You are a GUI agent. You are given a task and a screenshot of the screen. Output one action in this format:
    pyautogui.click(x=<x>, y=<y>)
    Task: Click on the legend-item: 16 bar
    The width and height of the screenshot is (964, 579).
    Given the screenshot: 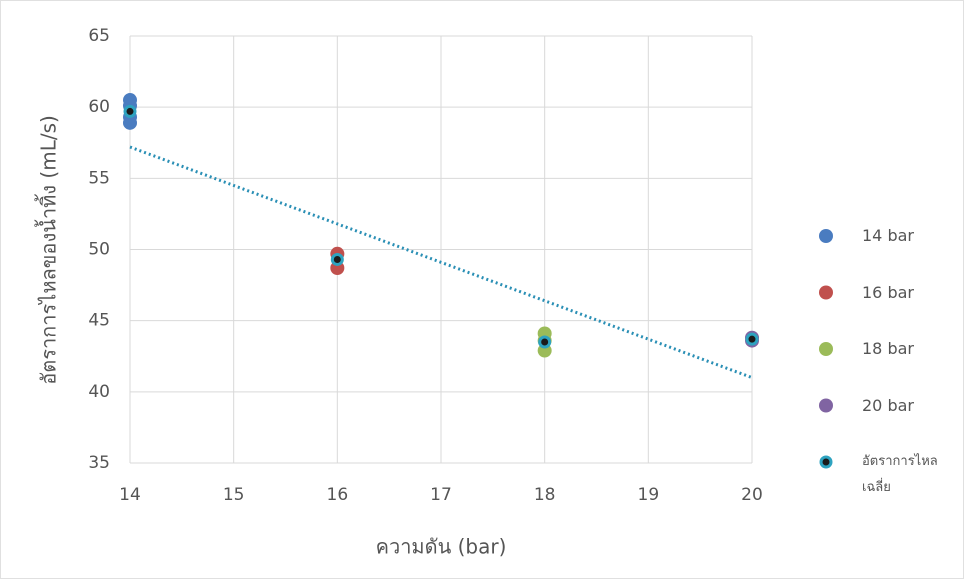 What is the action you would take?
    pyautogui.click(x=888, y=292)
    